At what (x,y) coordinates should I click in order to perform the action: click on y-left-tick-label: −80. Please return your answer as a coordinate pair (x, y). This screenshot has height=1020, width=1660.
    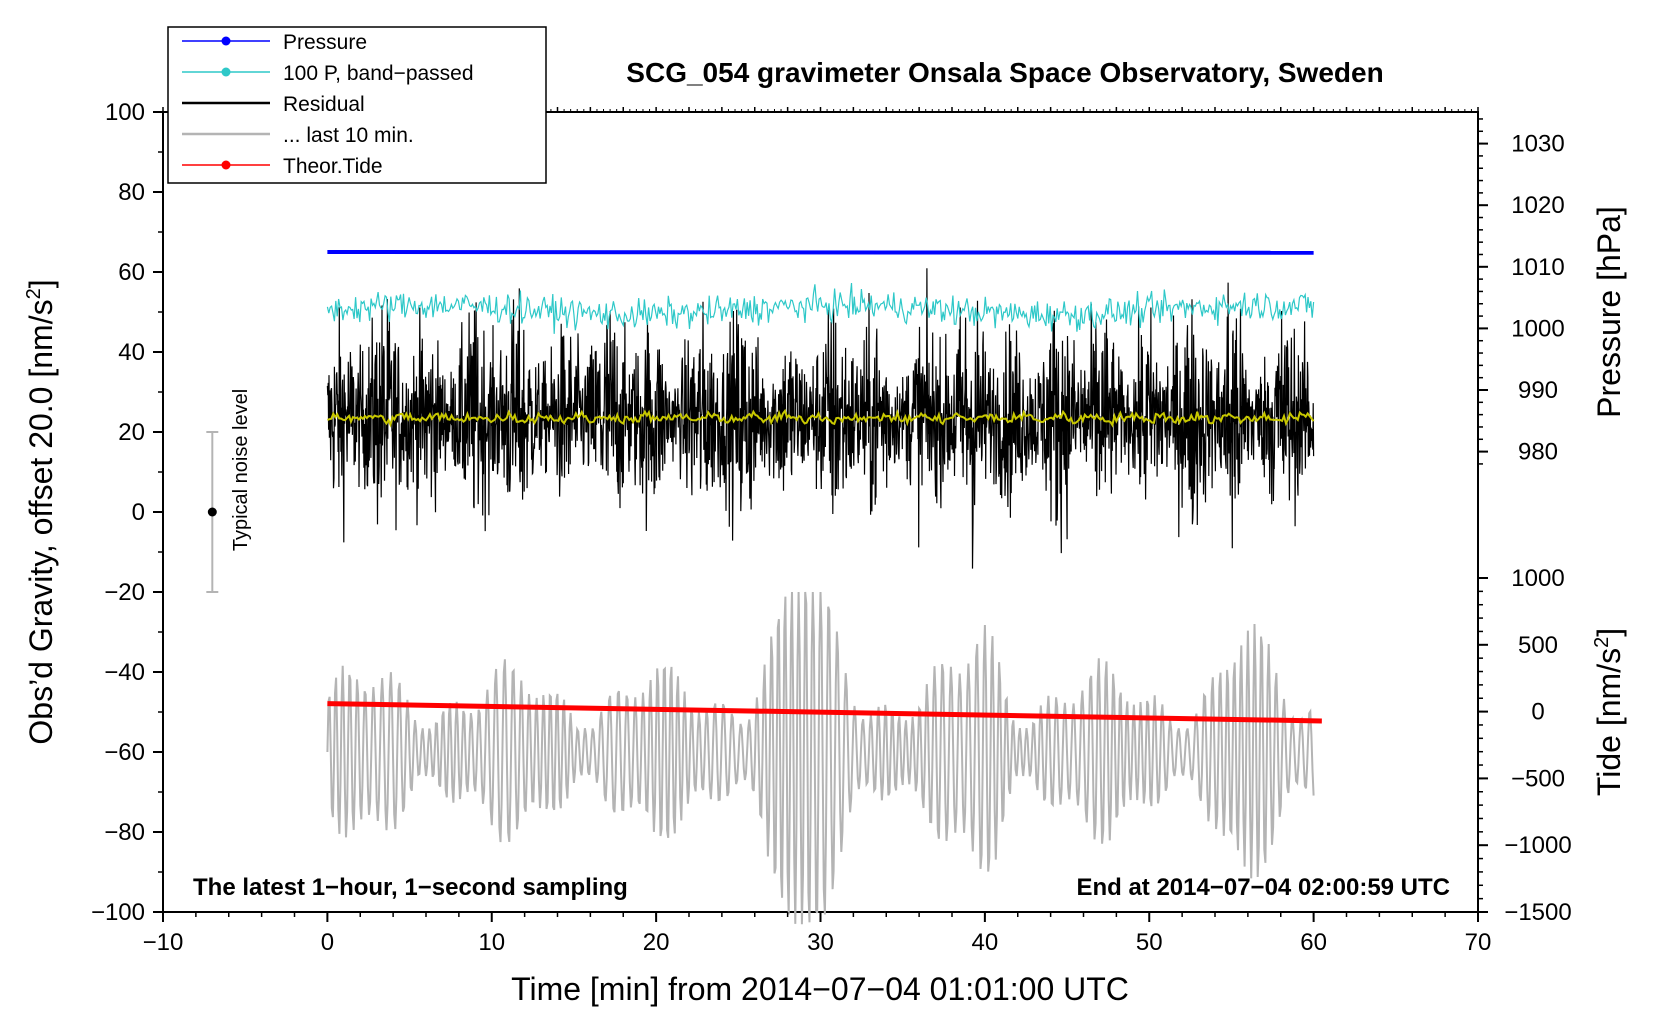
    Looking at the image, I should click on (124, 832).